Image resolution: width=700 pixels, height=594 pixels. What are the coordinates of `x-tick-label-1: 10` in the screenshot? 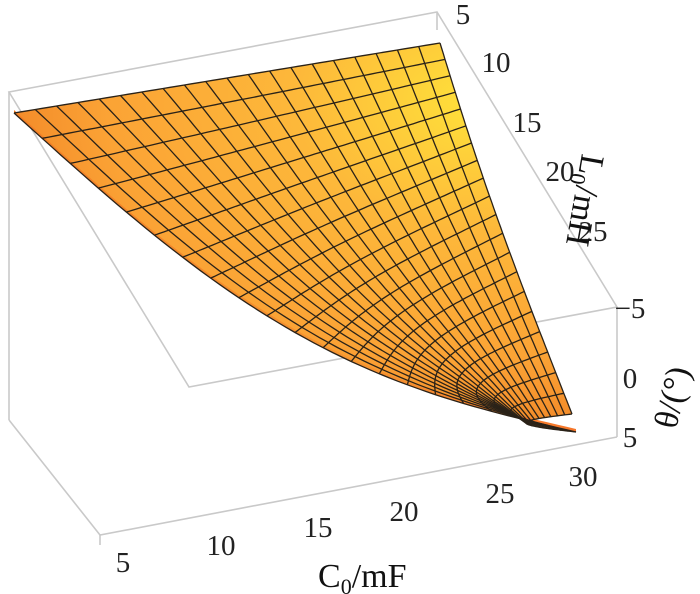 It's located at (221, 546).